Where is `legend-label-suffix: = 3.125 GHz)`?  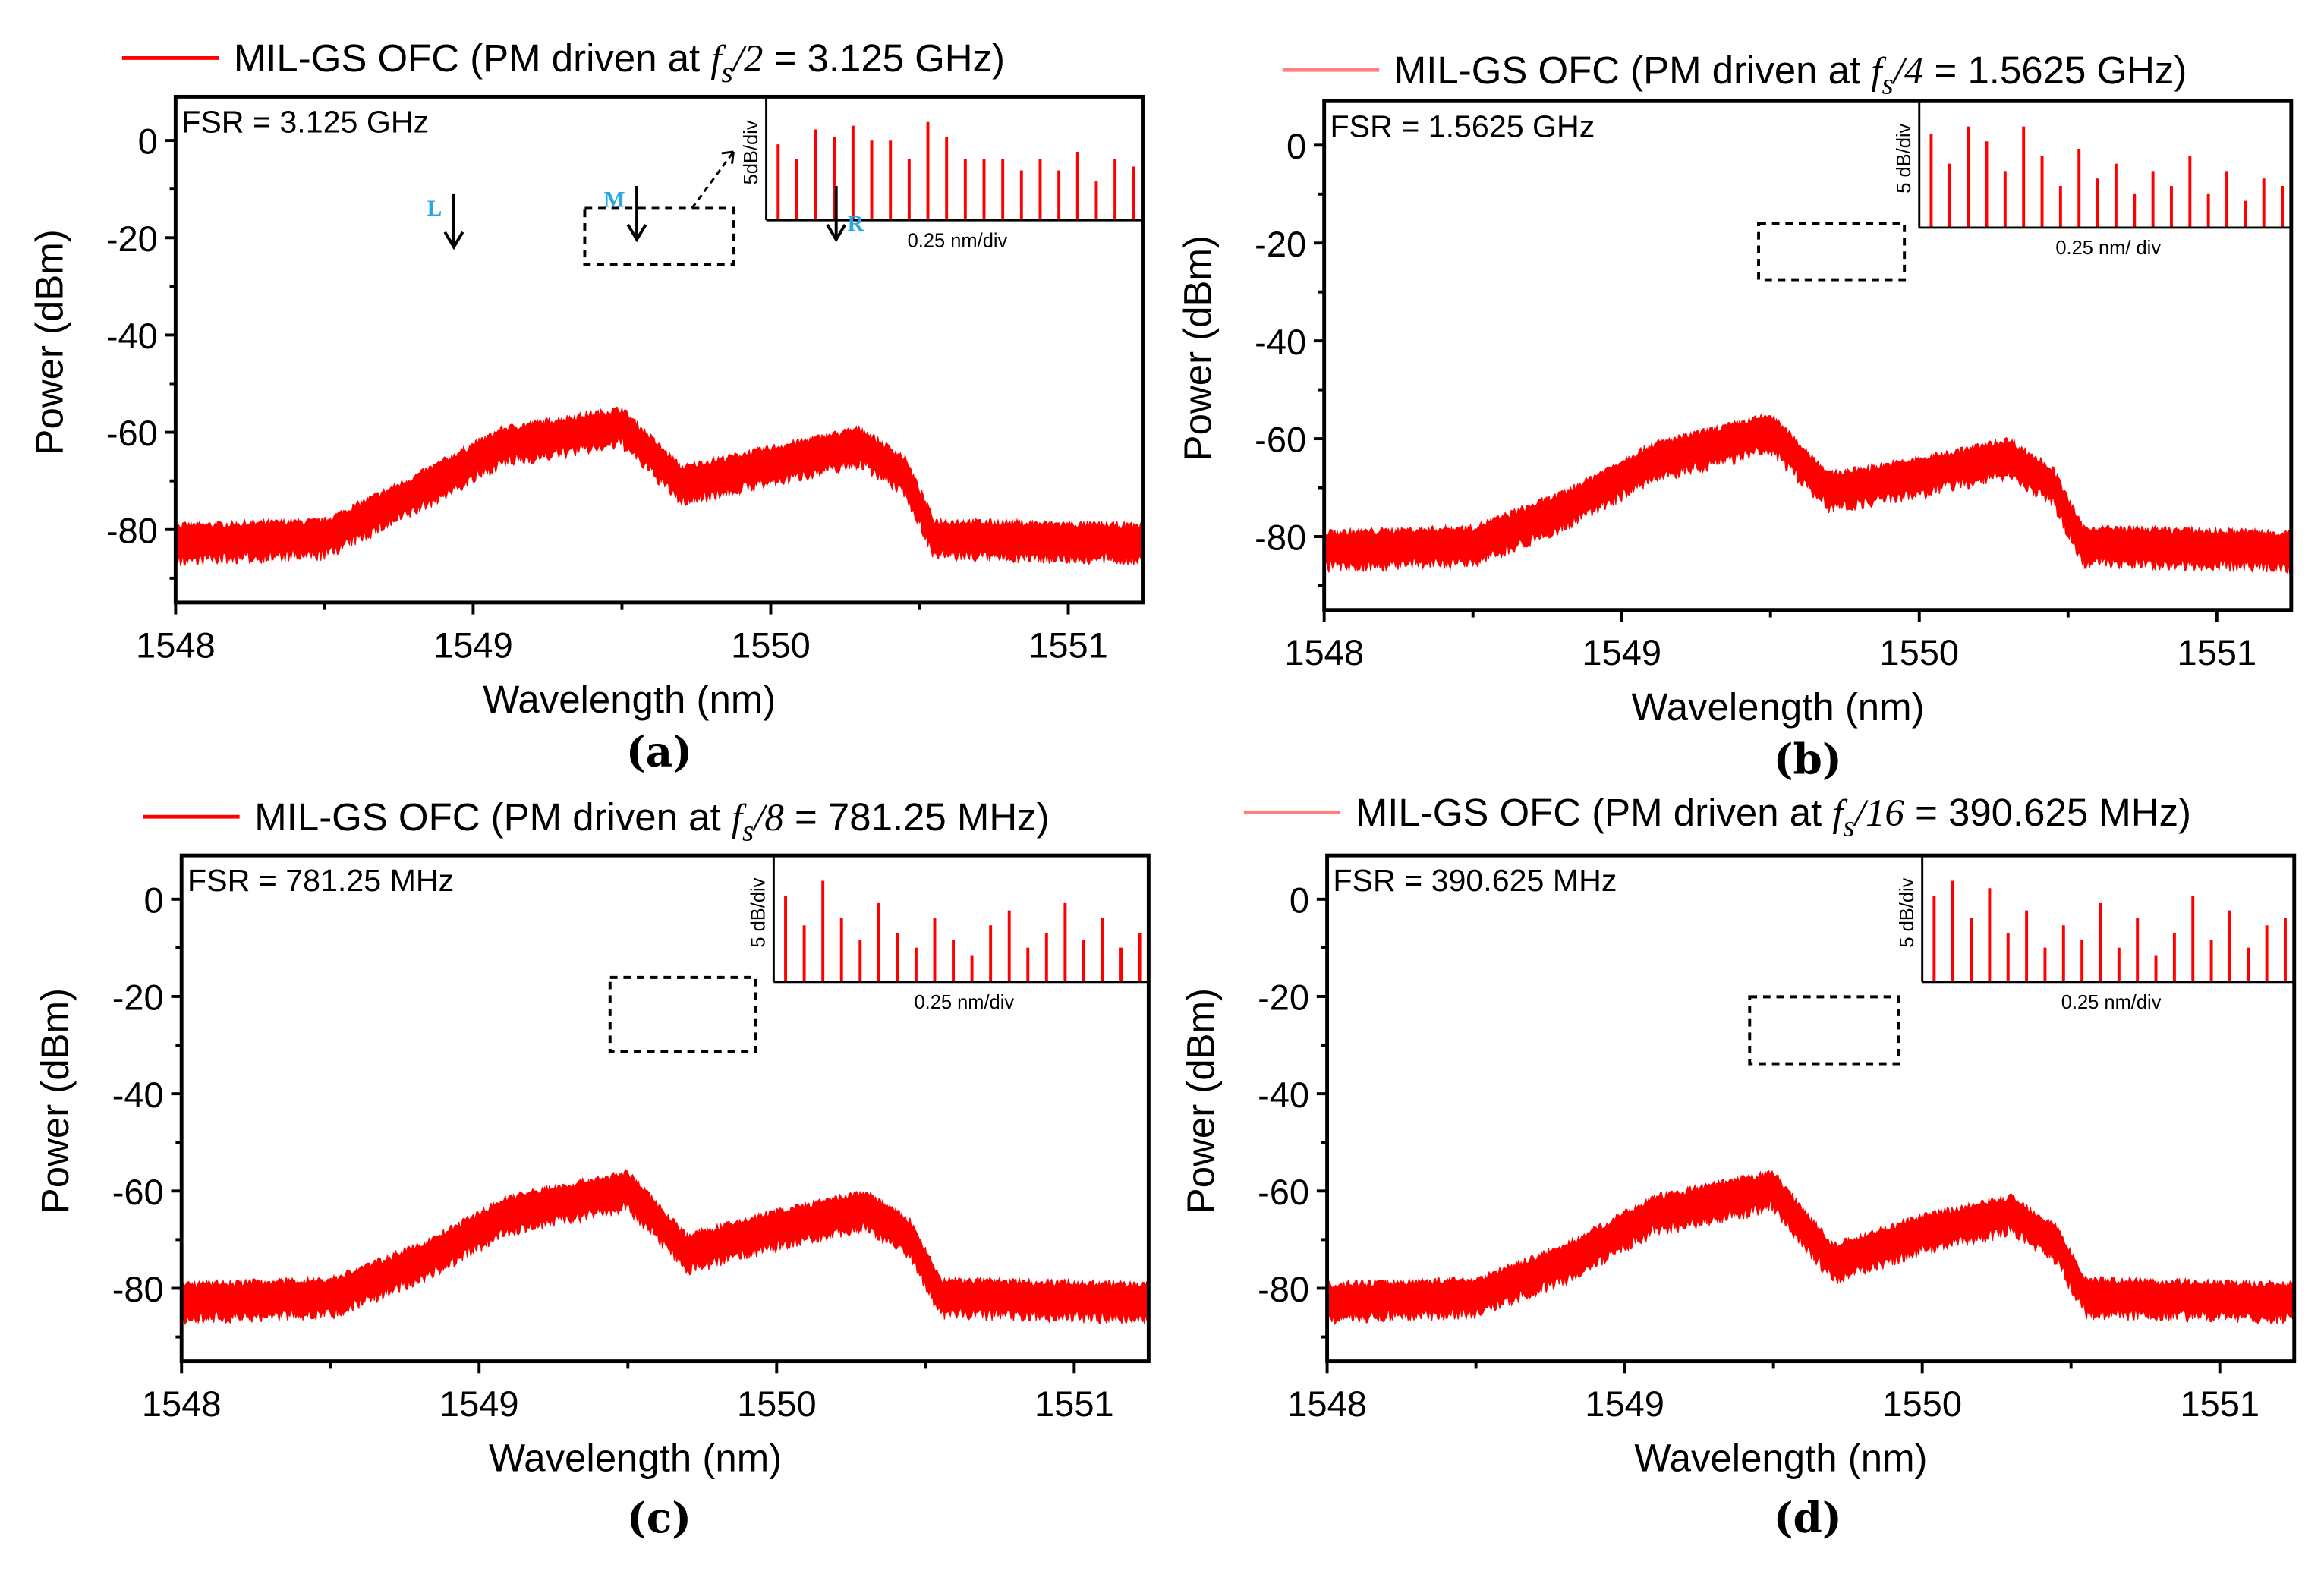
legend-label-suffix: = 3.125 GHz) is located at coordinates (884, 58).